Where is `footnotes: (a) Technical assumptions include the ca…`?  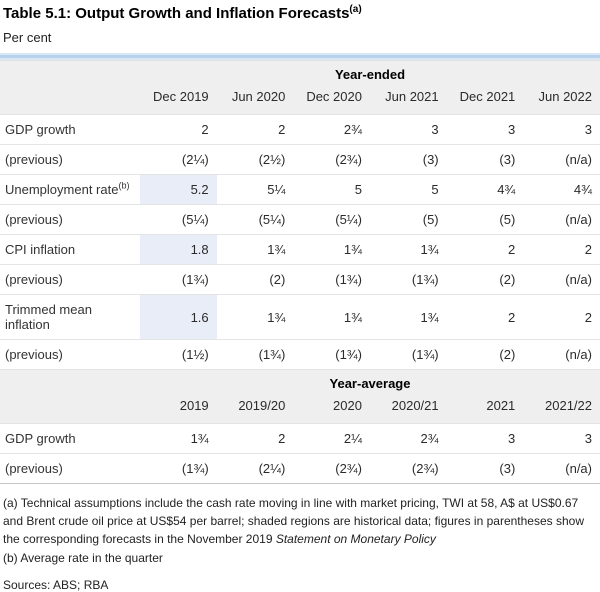 footnotes: (a) Technical assumptions include the ca… is located at coordinates (298, 530).